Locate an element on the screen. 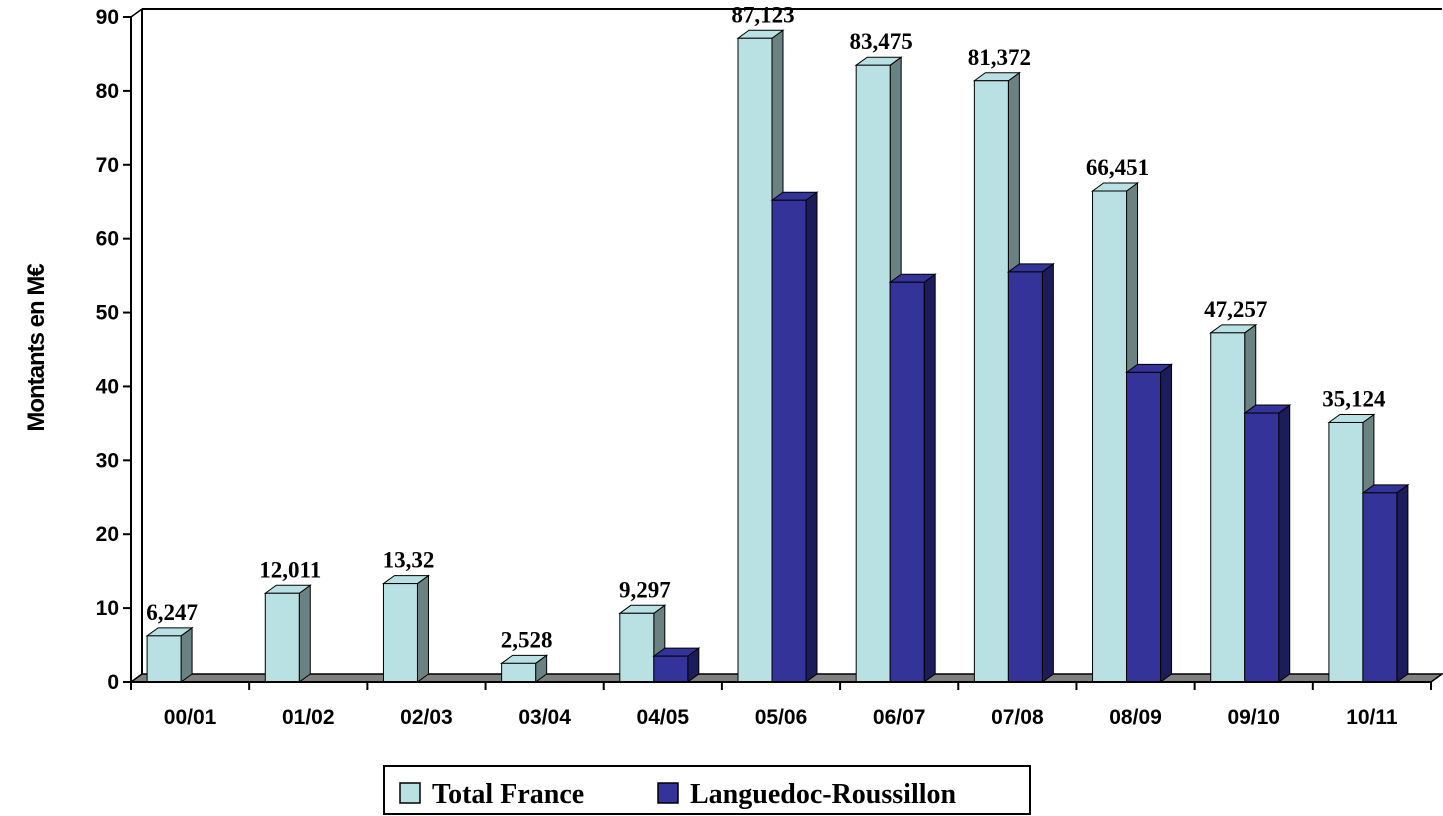 This screenshot has height=816, width=1443. bar-languedoc-roussillon-09-10-side is located at coordinates (1284, 543).